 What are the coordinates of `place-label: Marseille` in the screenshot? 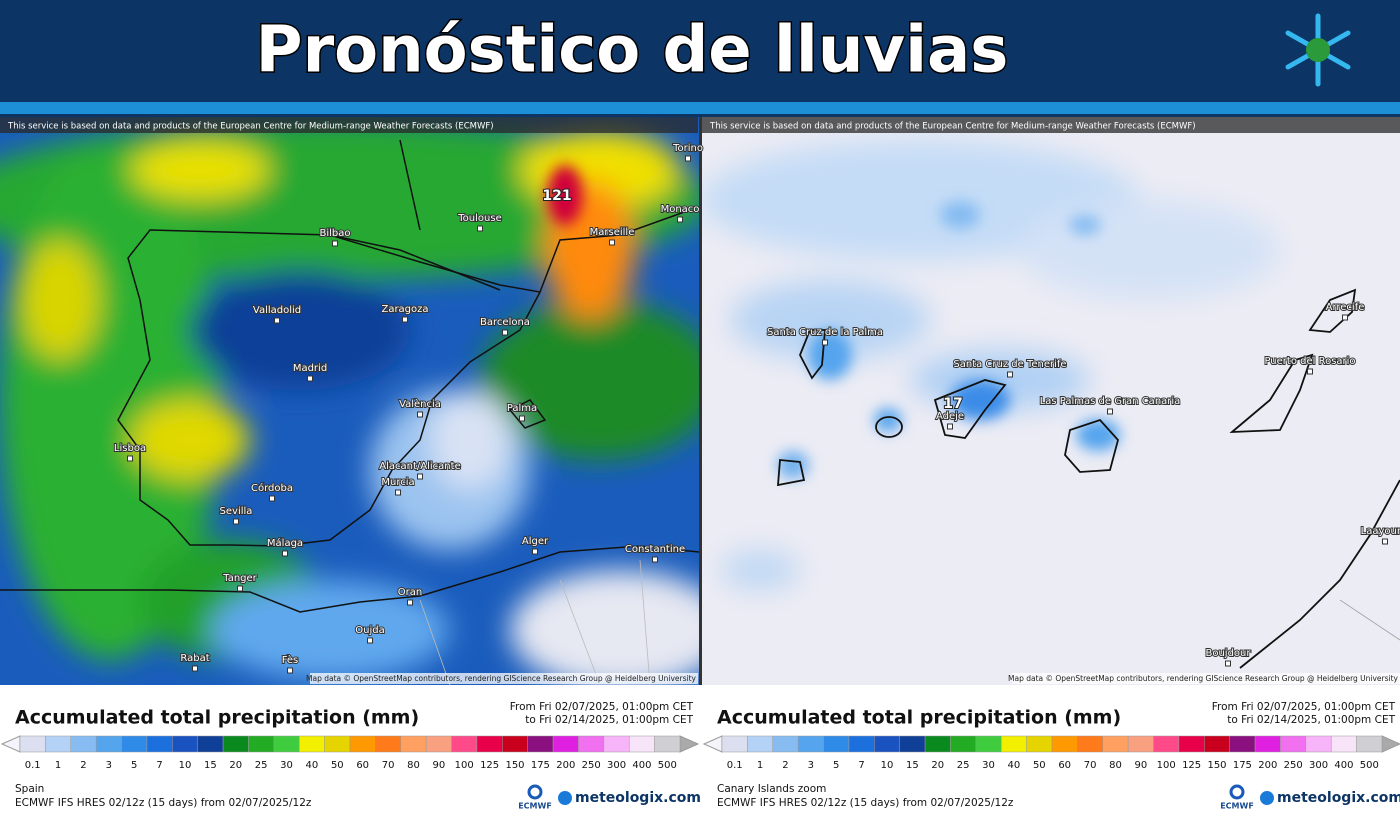 It's located at (612, 232).